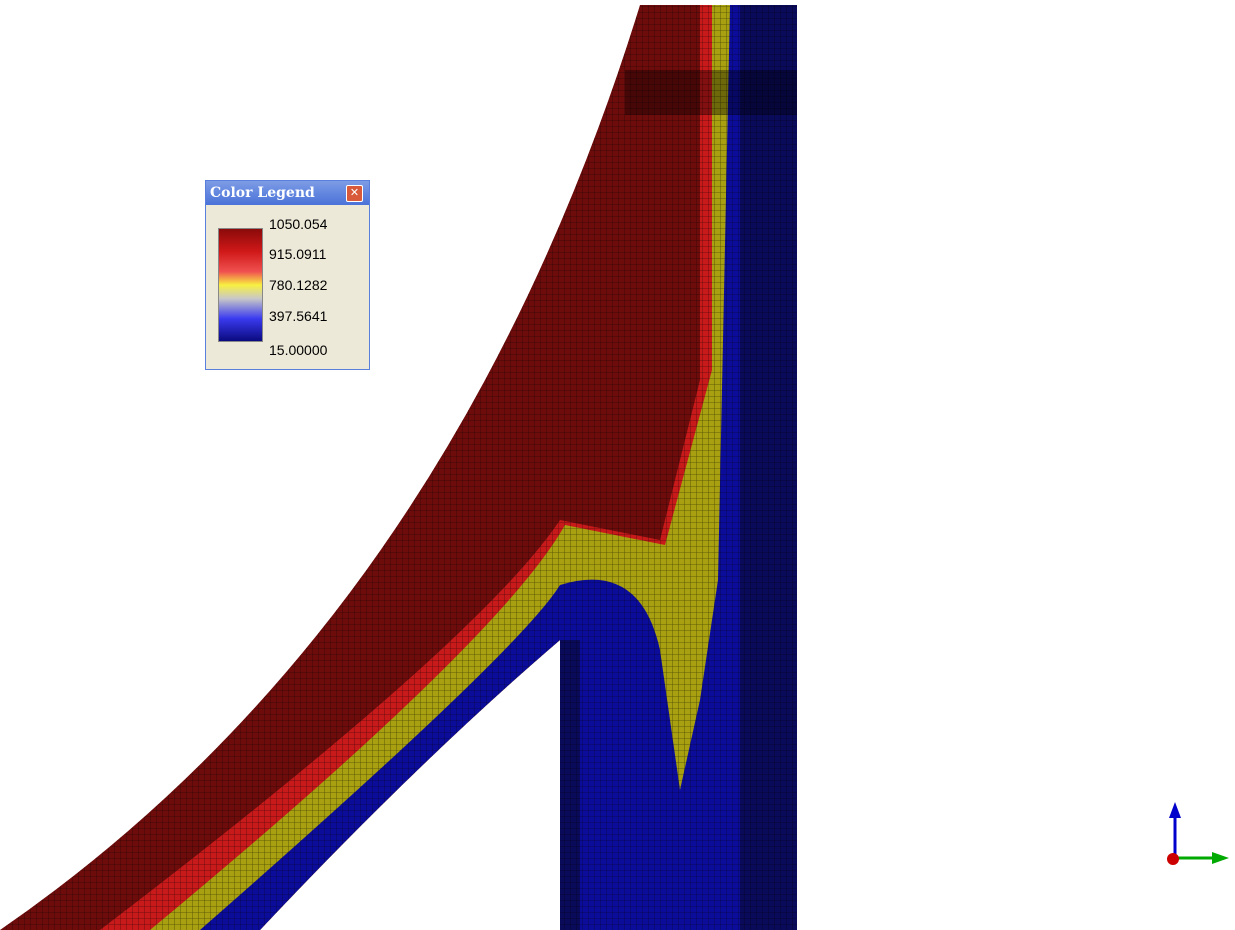 The height and width of the screenshot is (930, 1235). Describe the element at coordinates (298, 224) in the screenshot. I see `legend-label: 1050.054` at that location.